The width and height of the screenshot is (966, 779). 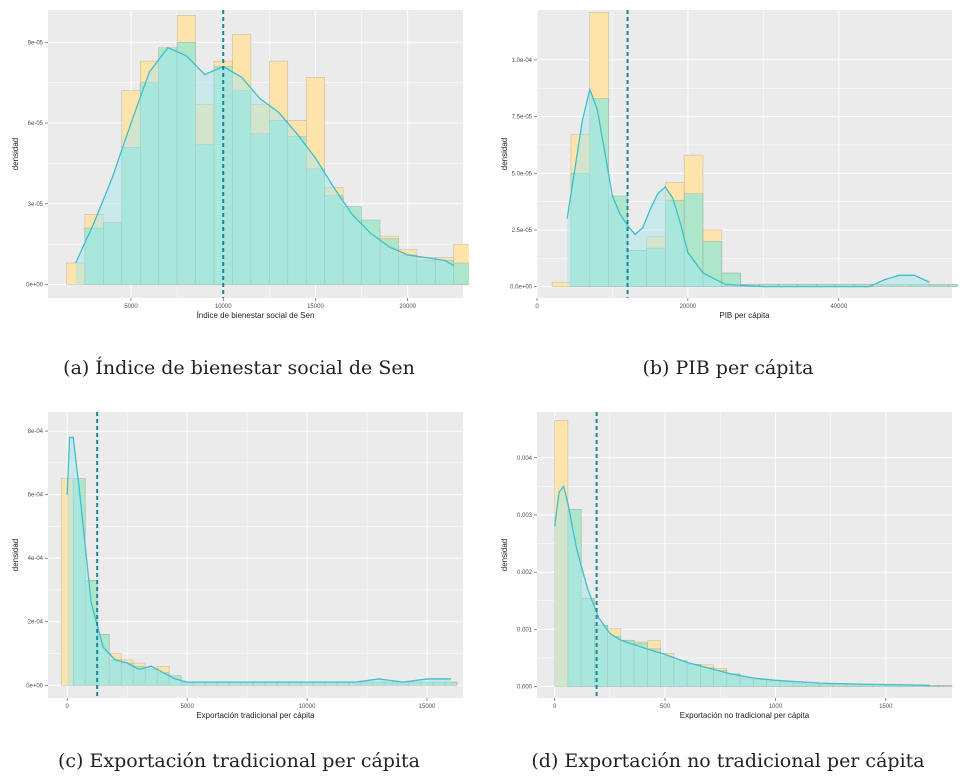 What do you see at coordinates (239, 368) in the screenshot?
I see `caption-a: (a) Índice de bienestar social de Sen` at bounding box center [239, 368].